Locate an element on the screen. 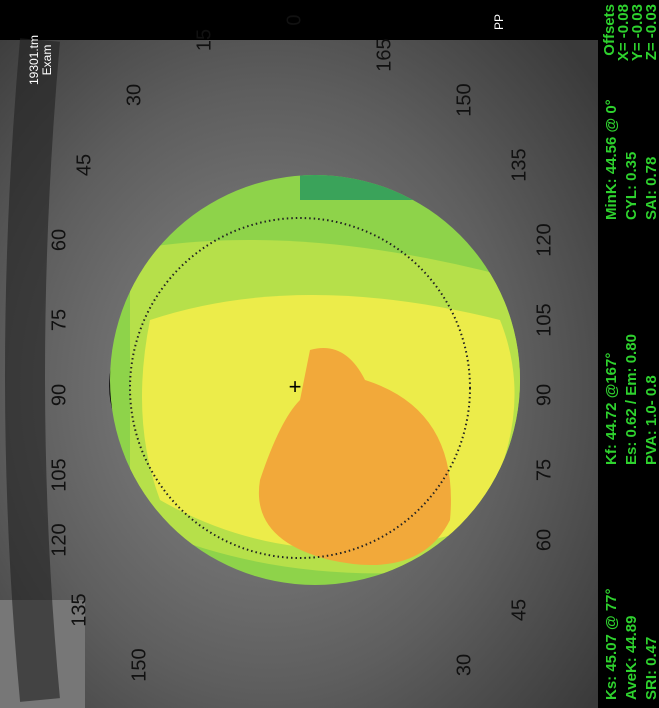  reading: AveK: 44.89 is located at coordinates (631, 658).